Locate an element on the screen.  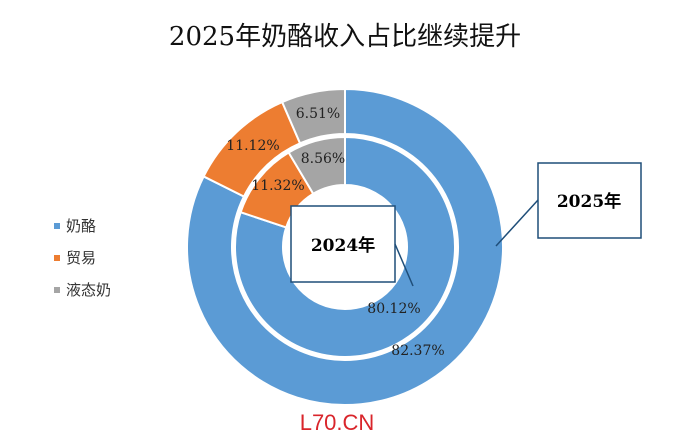
data-label-2024-trade: 11.32% is located at coordinates (277, 186).